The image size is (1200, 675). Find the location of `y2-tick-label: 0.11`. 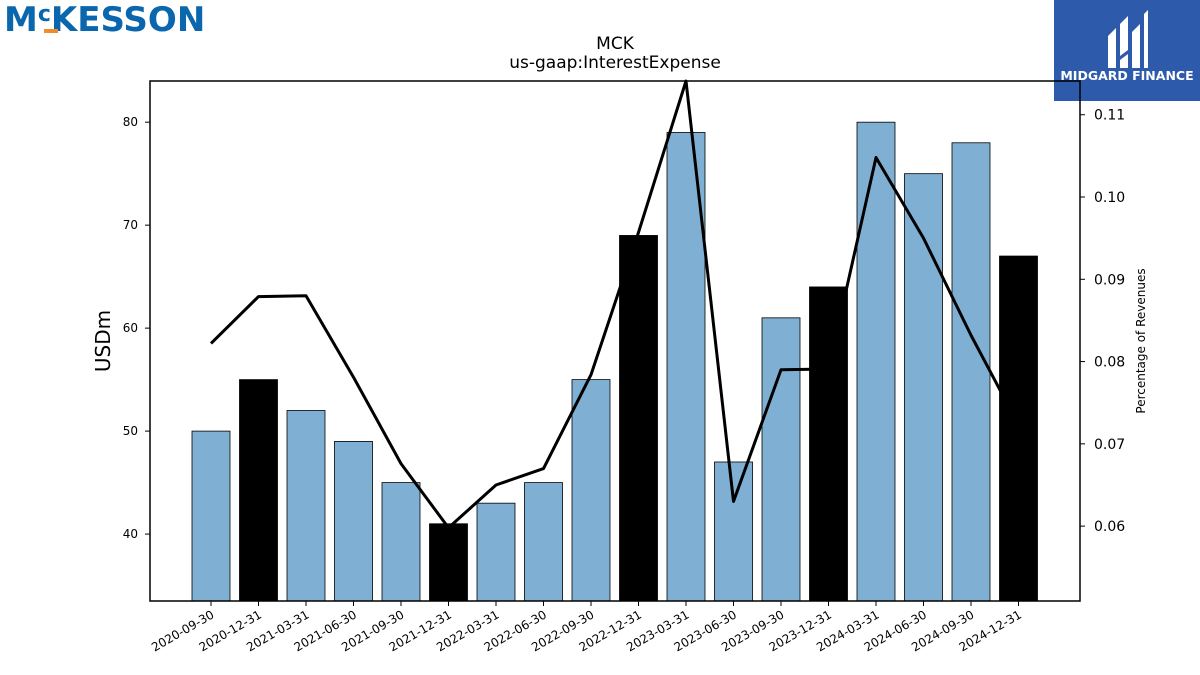

y2-tick-label: 0.11 is located at coordinates (1109, 116).